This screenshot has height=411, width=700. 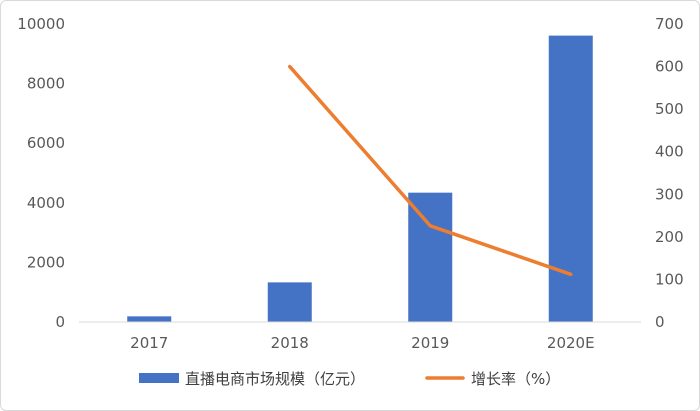 What do you see at coordinates (41, 24) in the screenshot?
I see `left-axis-tick-5: 10000` at bounding box center [41, 24].